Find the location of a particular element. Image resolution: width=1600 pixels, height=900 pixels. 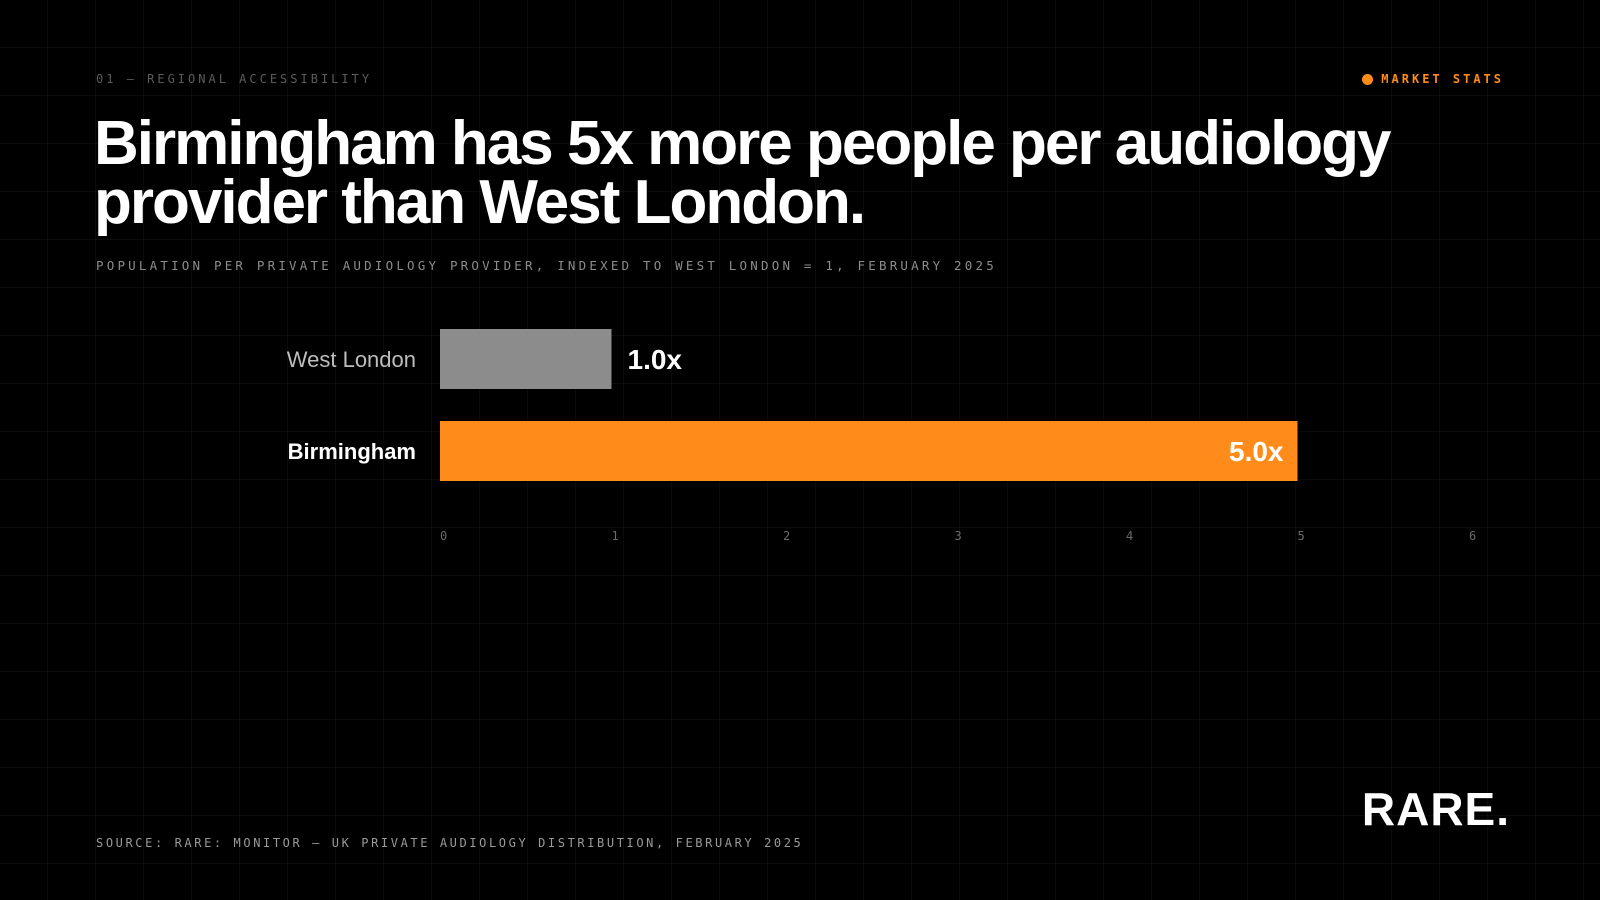

tick-label: 5 is located at coordinates (1301, 536).